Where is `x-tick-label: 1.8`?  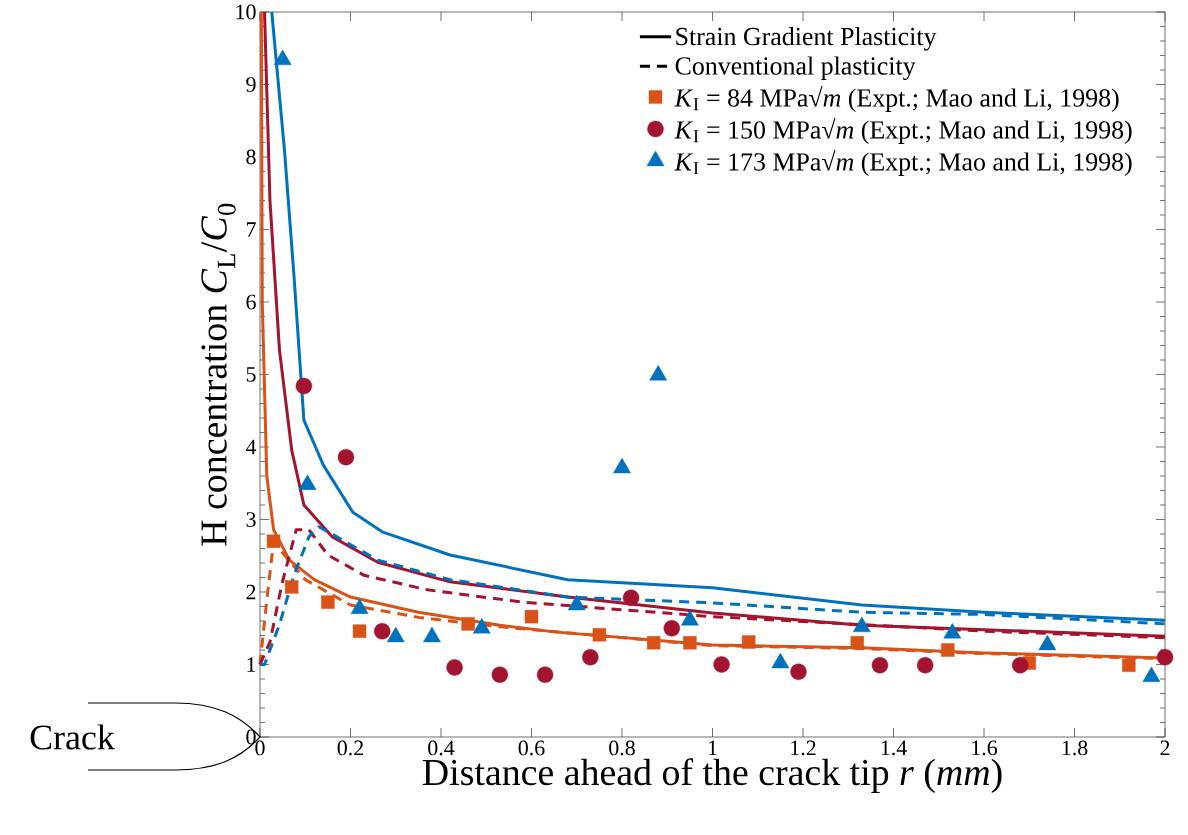 x-tick-label: 1.8 is located at coordinates (1075, 748).